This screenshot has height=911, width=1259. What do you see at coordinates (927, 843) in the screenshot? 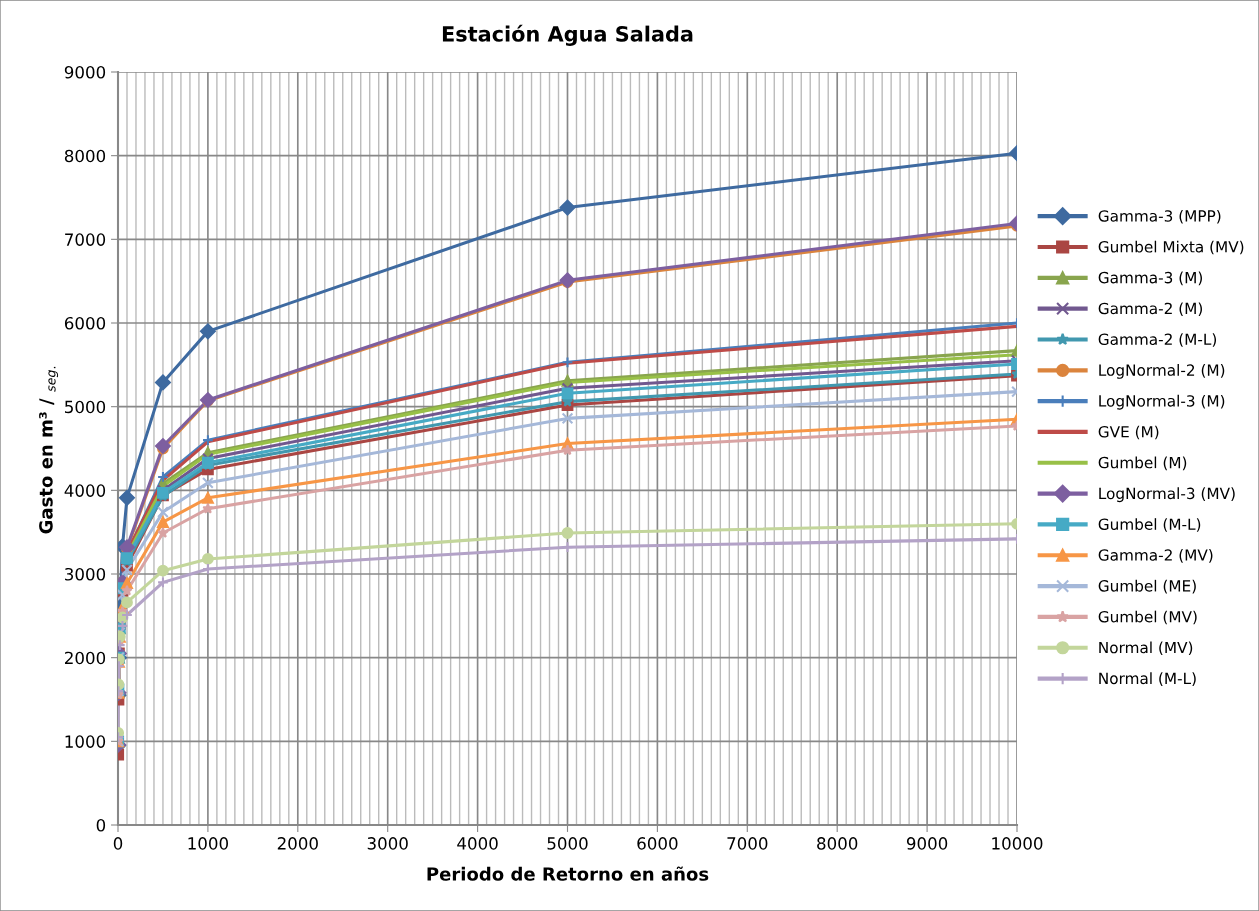
I see `x-tick-label: 9000` at bounding box center [927, 843].